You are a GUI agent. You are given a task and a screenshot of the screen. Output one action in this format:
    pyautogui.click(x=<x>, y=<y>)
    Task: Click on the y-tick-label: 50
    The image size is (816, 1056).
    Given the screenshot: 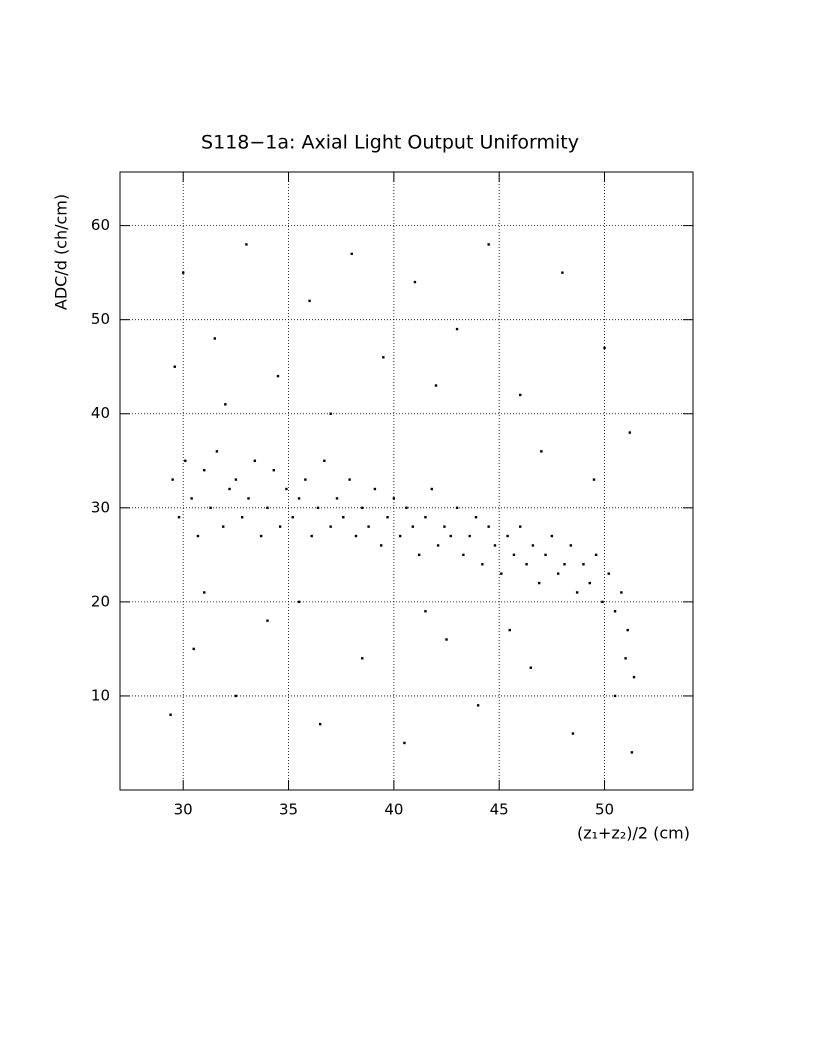 What is the action you would take?
    pyautogui.click(x=100, y=319)
    